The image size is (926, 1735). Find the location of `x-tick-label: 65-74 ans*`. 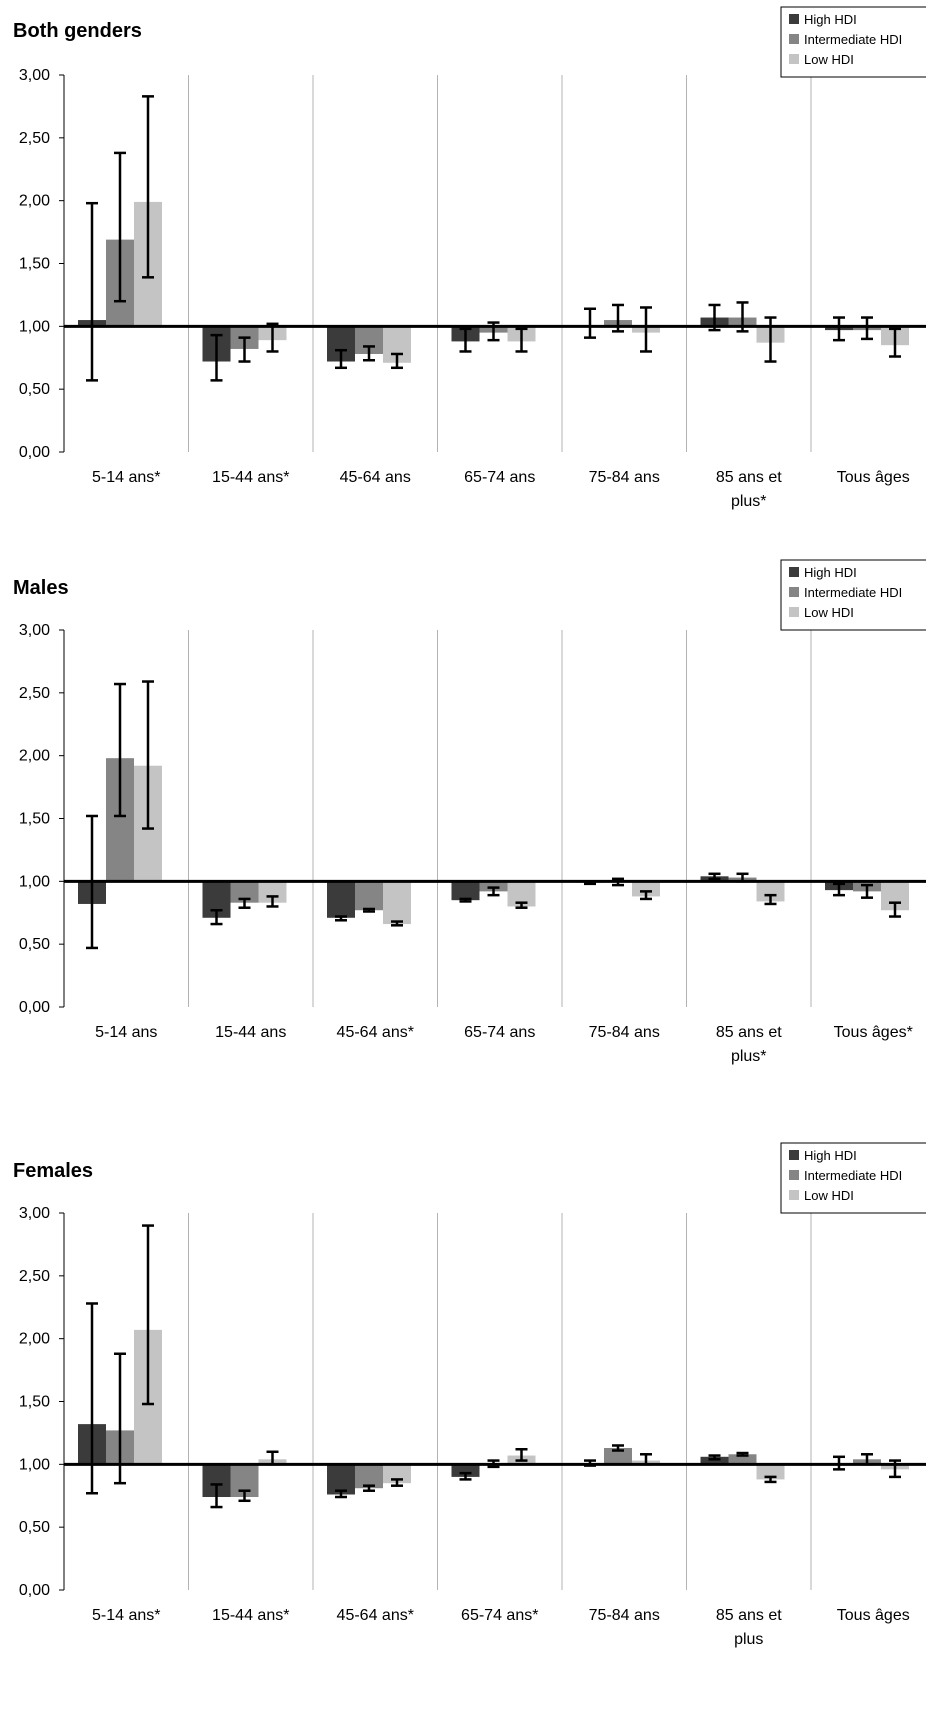

x-tick-label: 65-74 ans* is located at coordinates (499, 1615).